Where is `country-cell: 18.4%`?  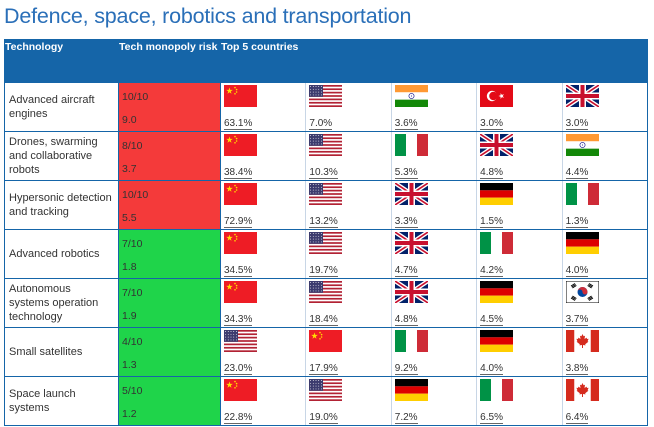
country-cell: 18.4% is located at coordinates (348, 303).